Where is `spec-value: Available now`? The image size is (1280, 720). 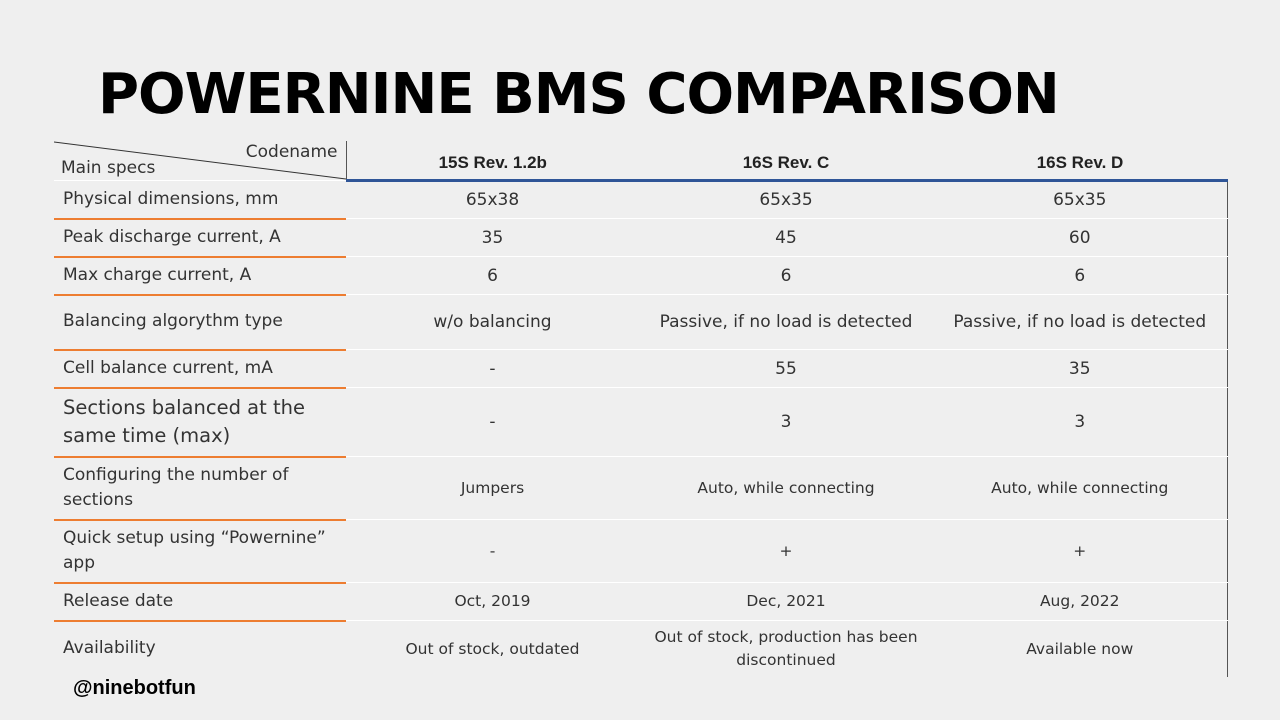 spec-value: Available now is located at coordinates (1080, 648).